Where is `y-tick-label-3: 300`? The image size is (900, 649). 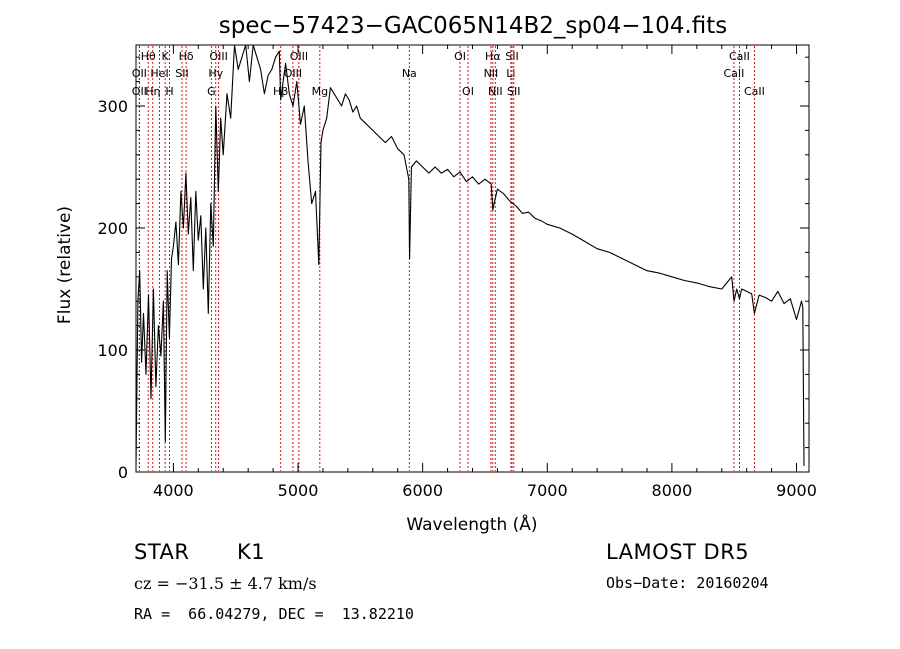
y-tick-label-3: 300 is located at coordinates (112, 106).